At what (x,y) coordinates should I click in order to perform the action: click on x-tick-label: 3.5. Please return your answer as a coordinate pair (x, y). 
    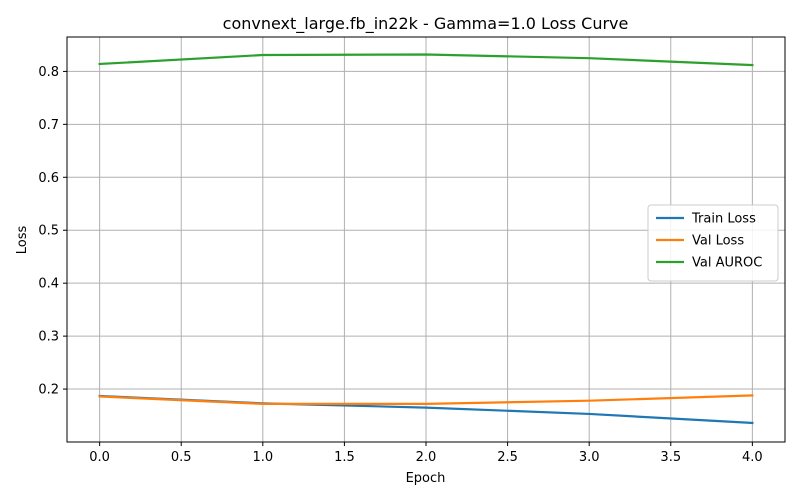
    Looking at the image, I should click on (670, 457).